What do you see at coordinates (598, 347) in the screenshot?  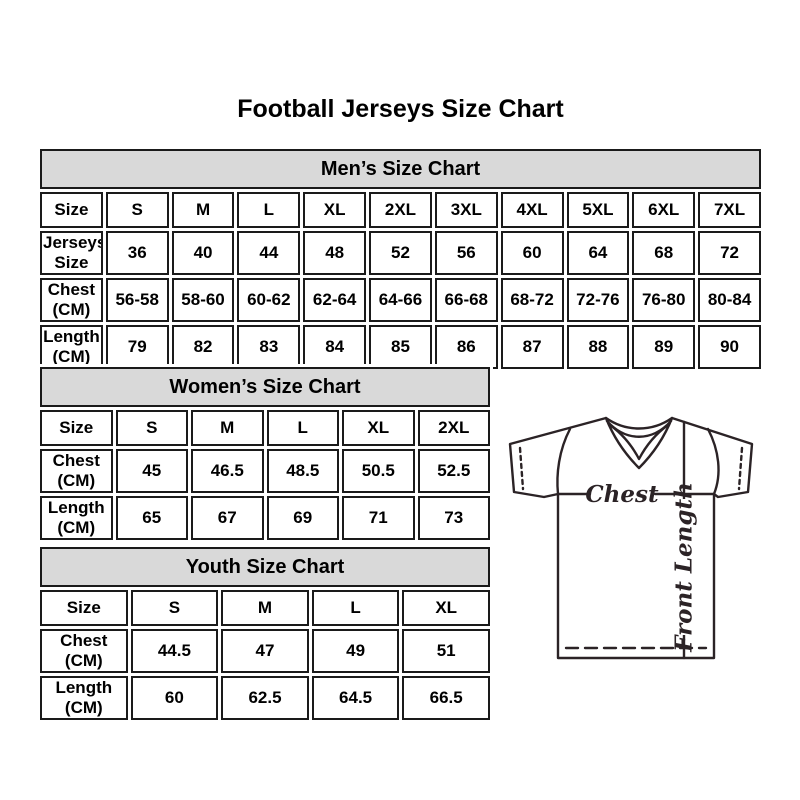 I see `men-cell: 88` at bounding box center [598, 347].